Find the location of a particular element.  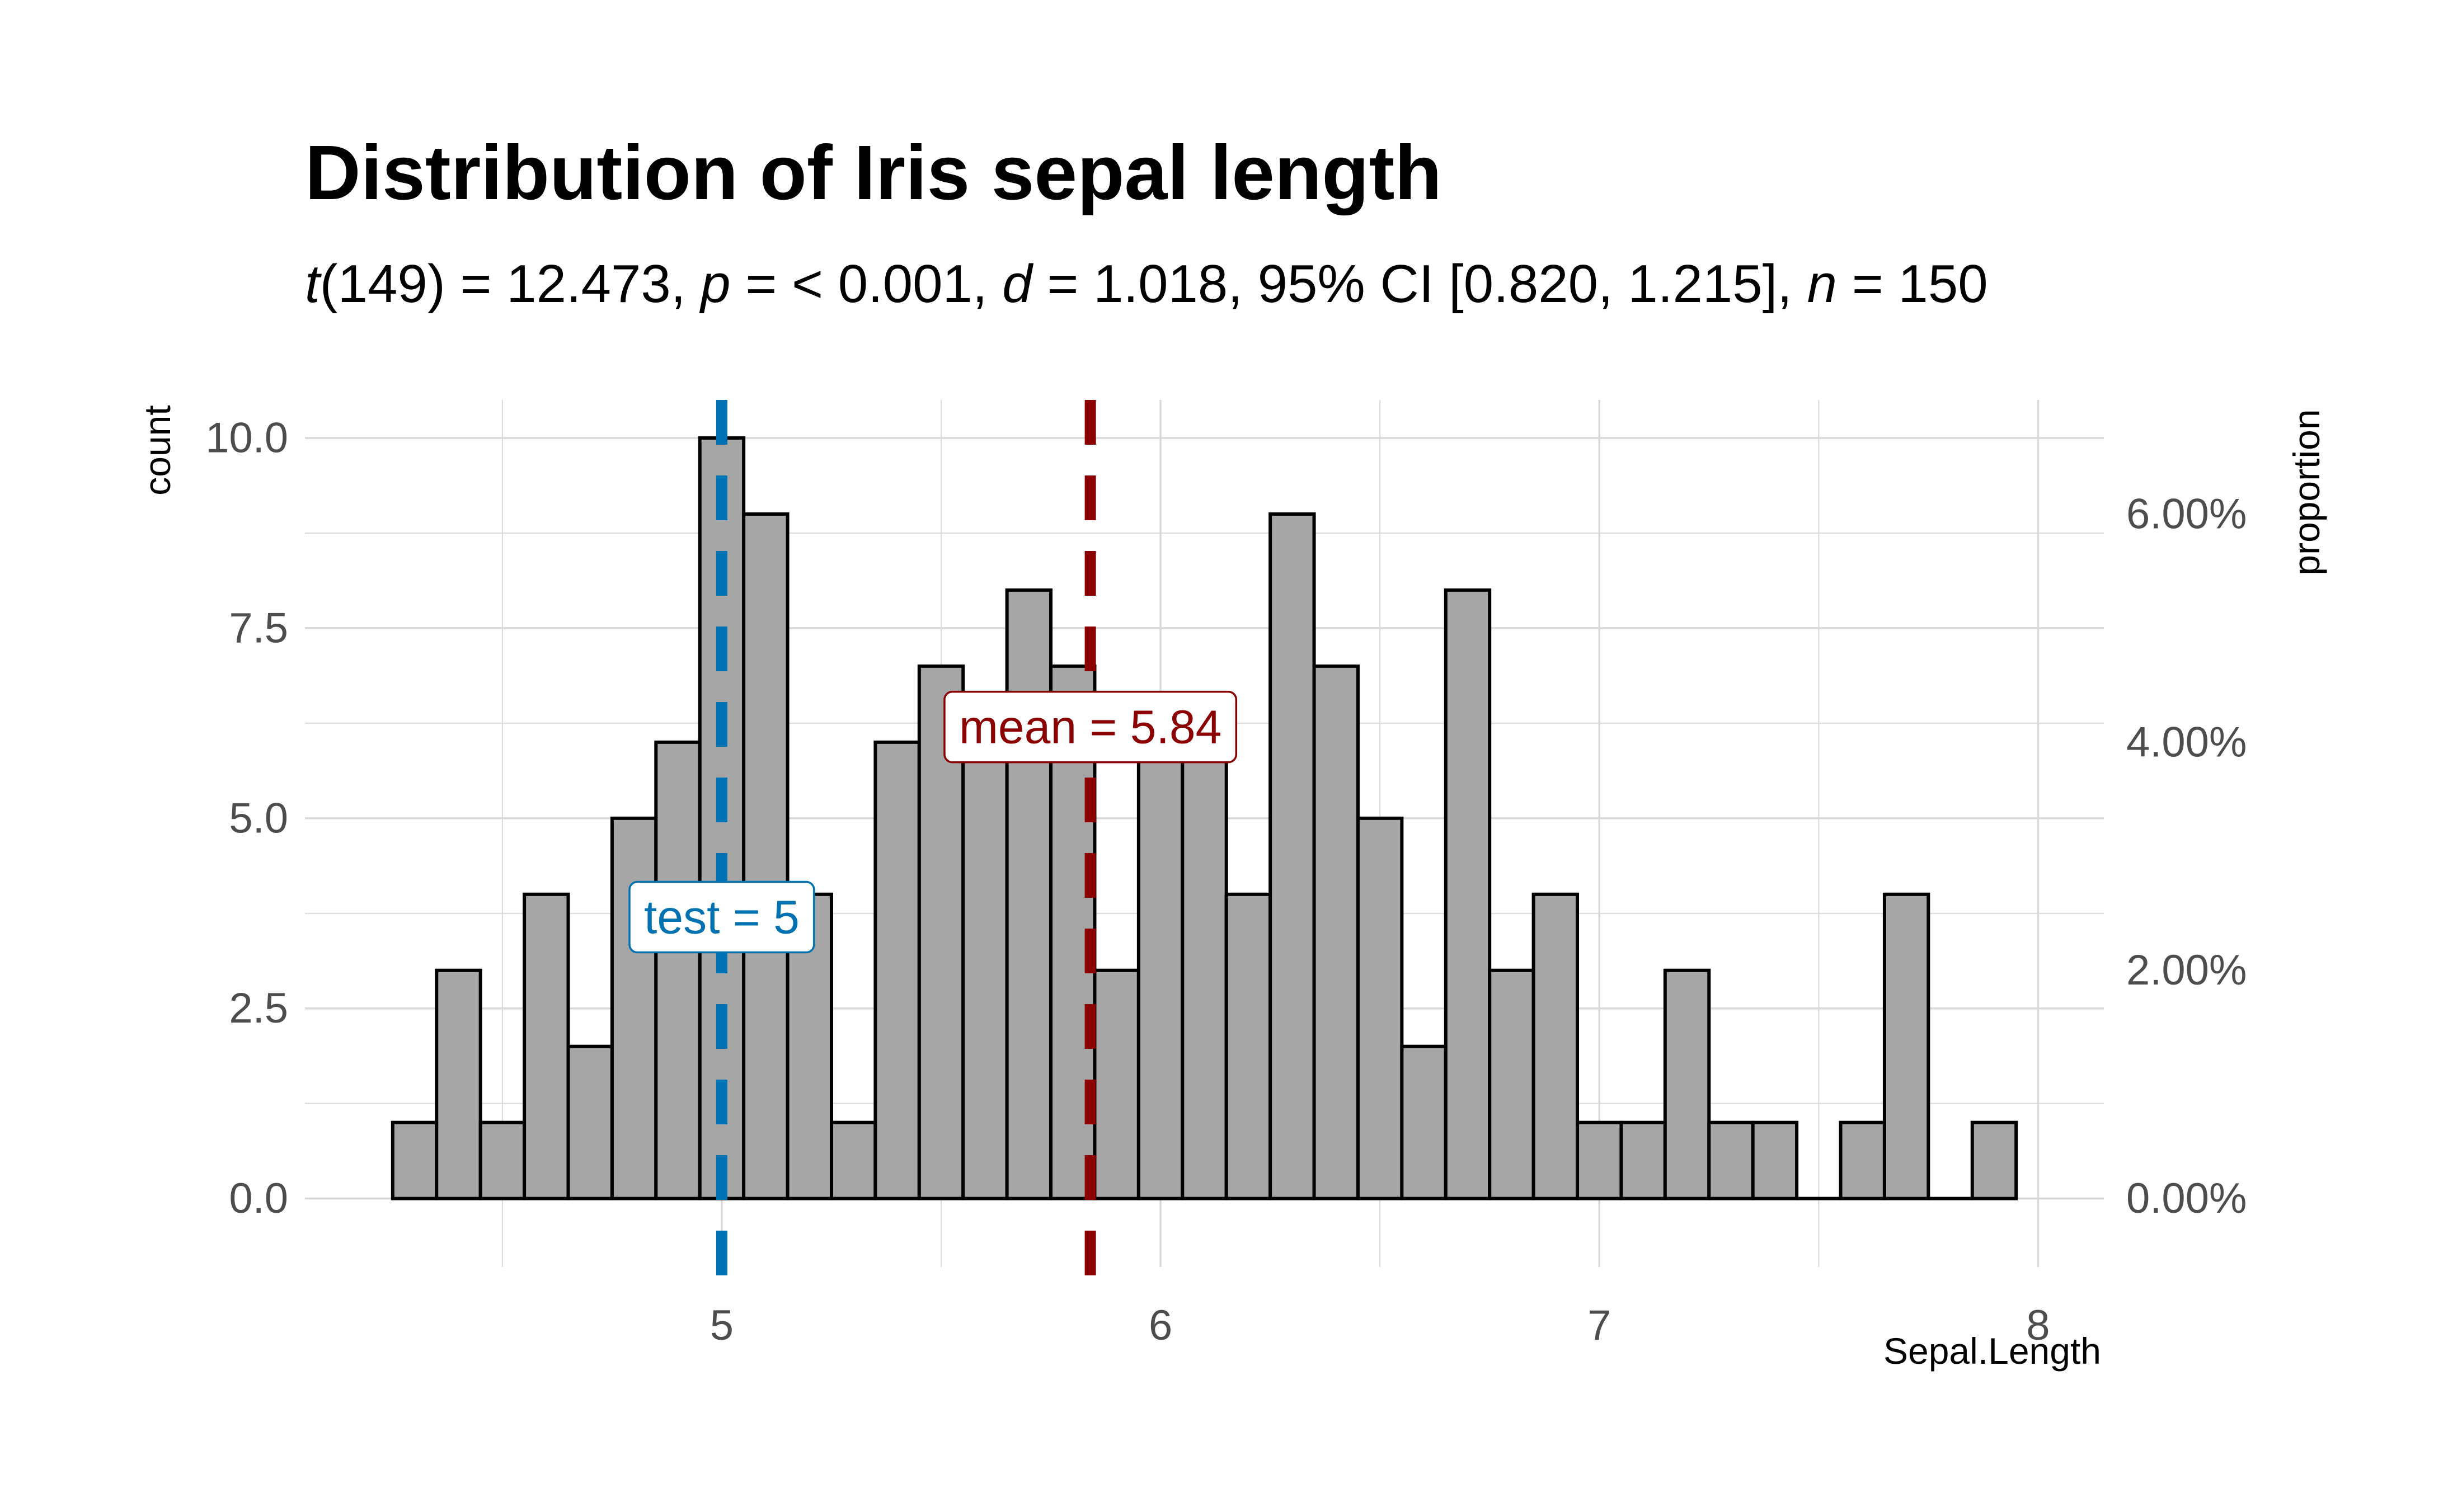

subtitle-part: n is located at coordinates (1822, 284).